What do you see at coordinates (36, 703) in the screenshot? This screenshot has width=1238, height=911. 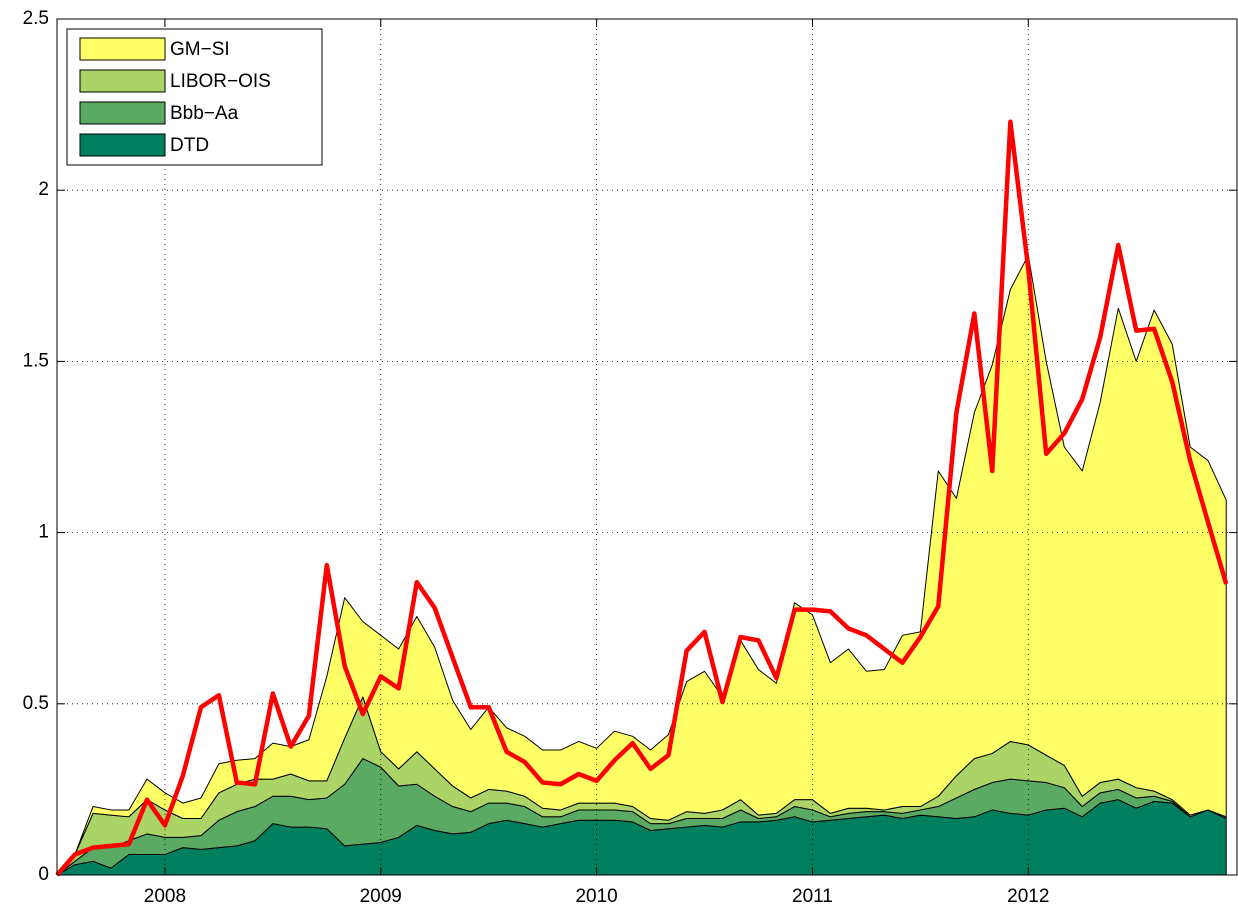 I see `y-tick-label: 0.5` at bounding box center [36, 703].